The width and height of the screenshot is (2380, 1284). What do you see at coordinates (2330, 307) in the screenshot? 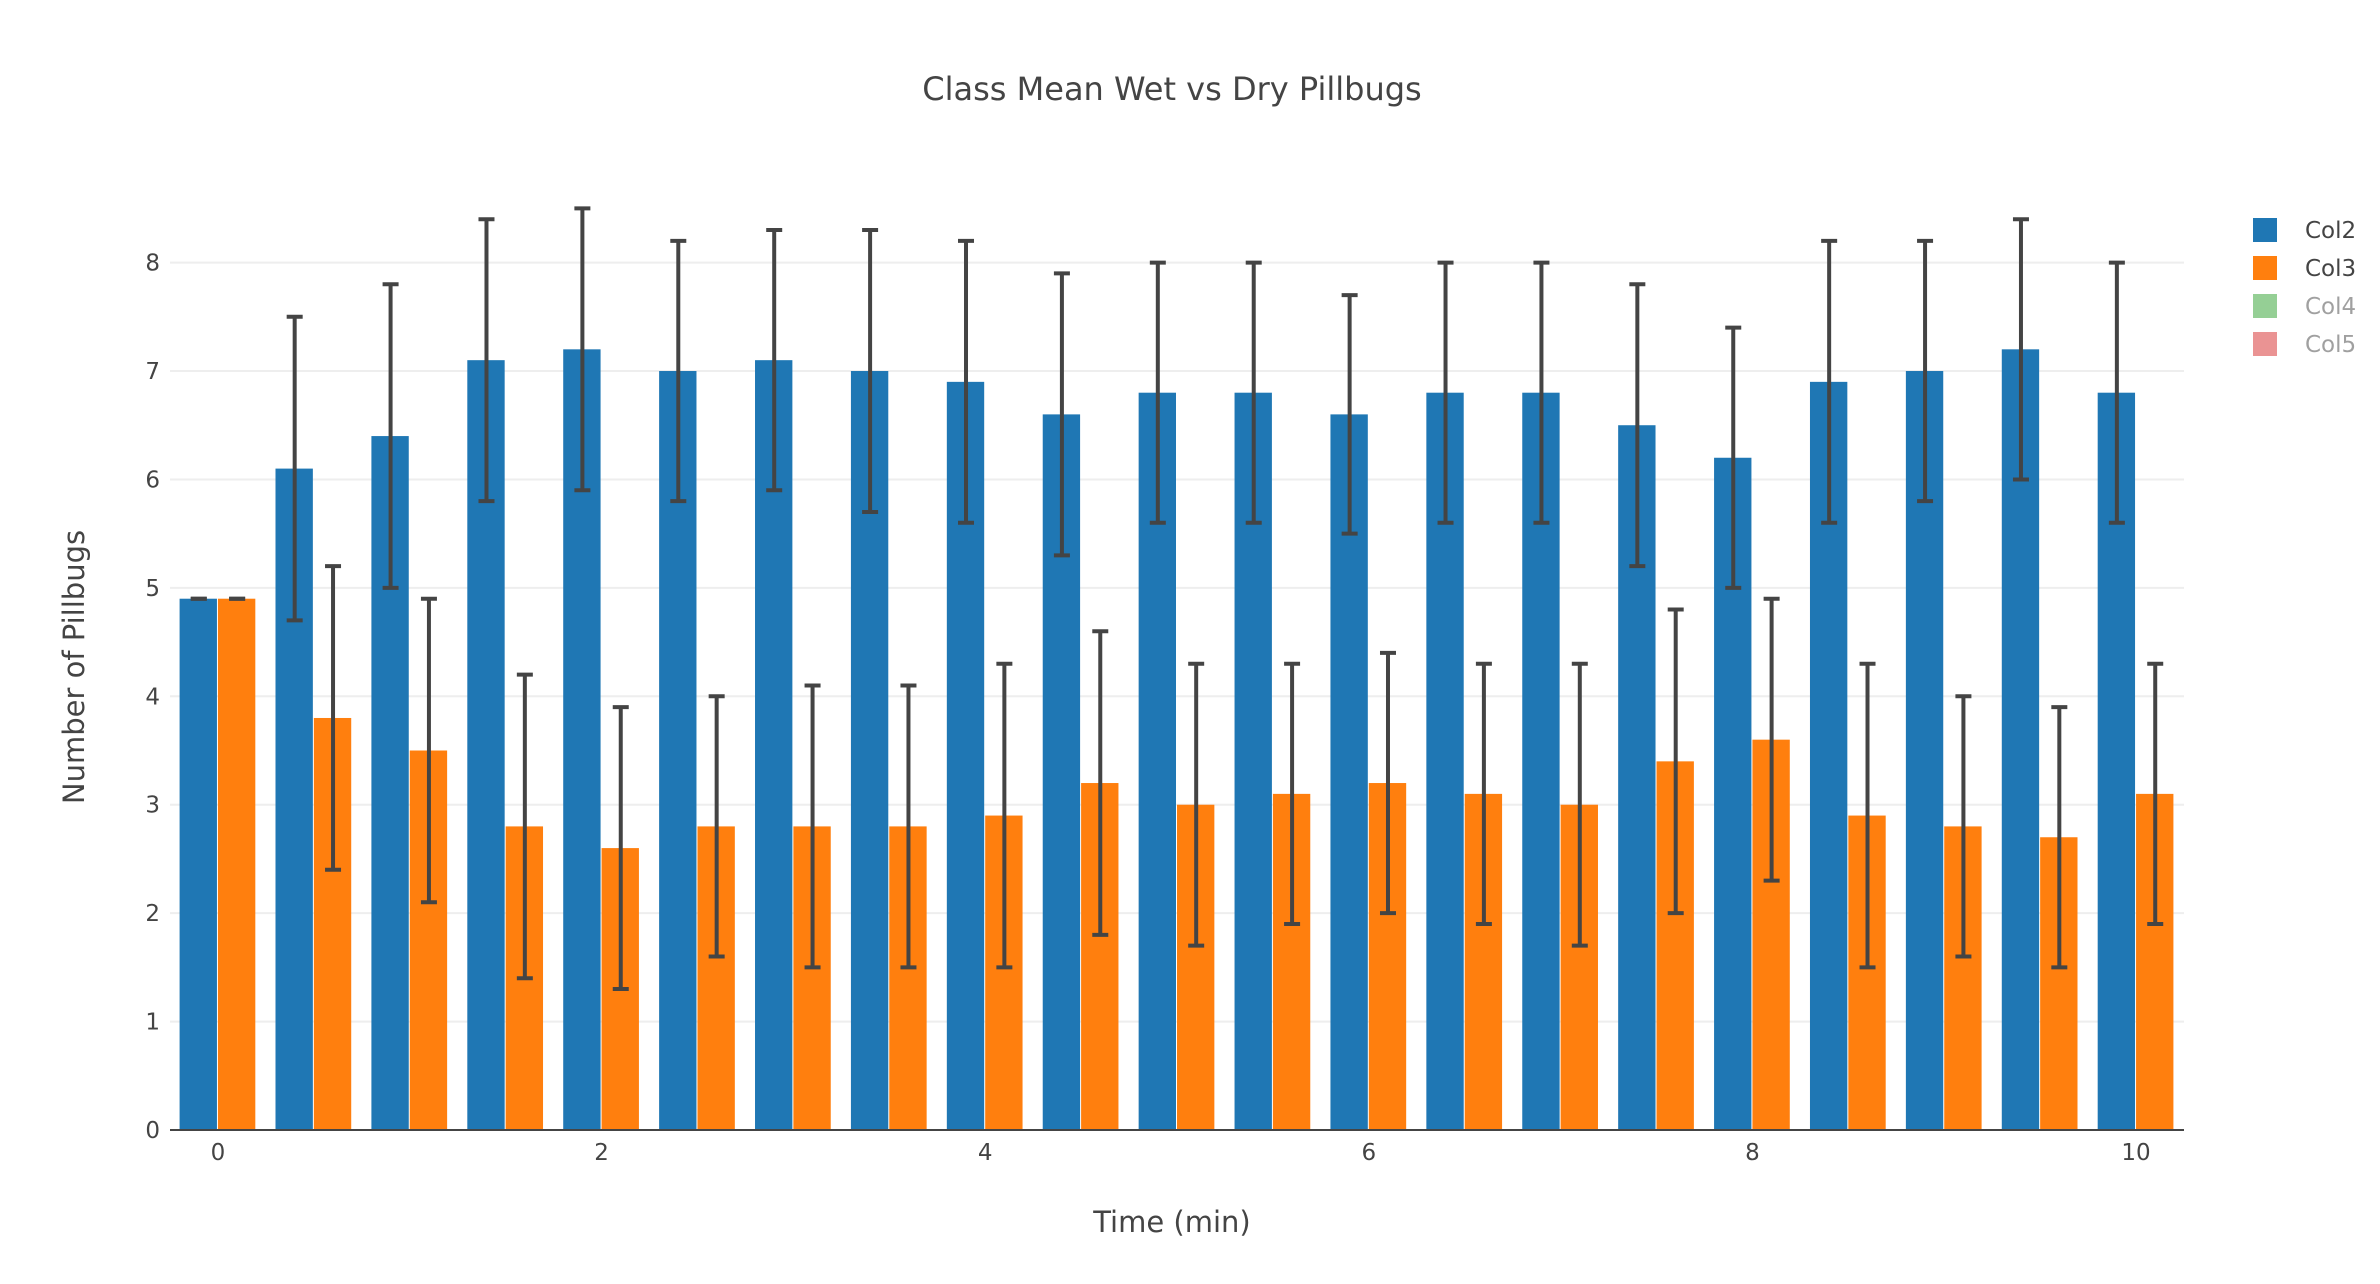
I see `legend-label: Col4` at bounding box center [2330, 307].